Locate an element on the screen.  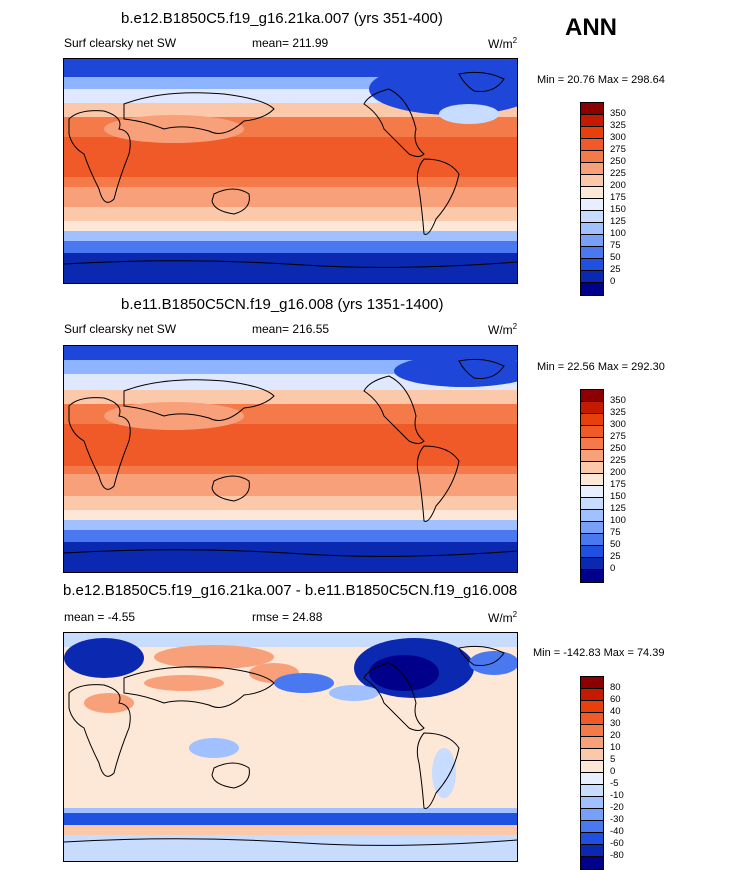
colorbar-tick-label: 75 is located at coordinates (615, 532).